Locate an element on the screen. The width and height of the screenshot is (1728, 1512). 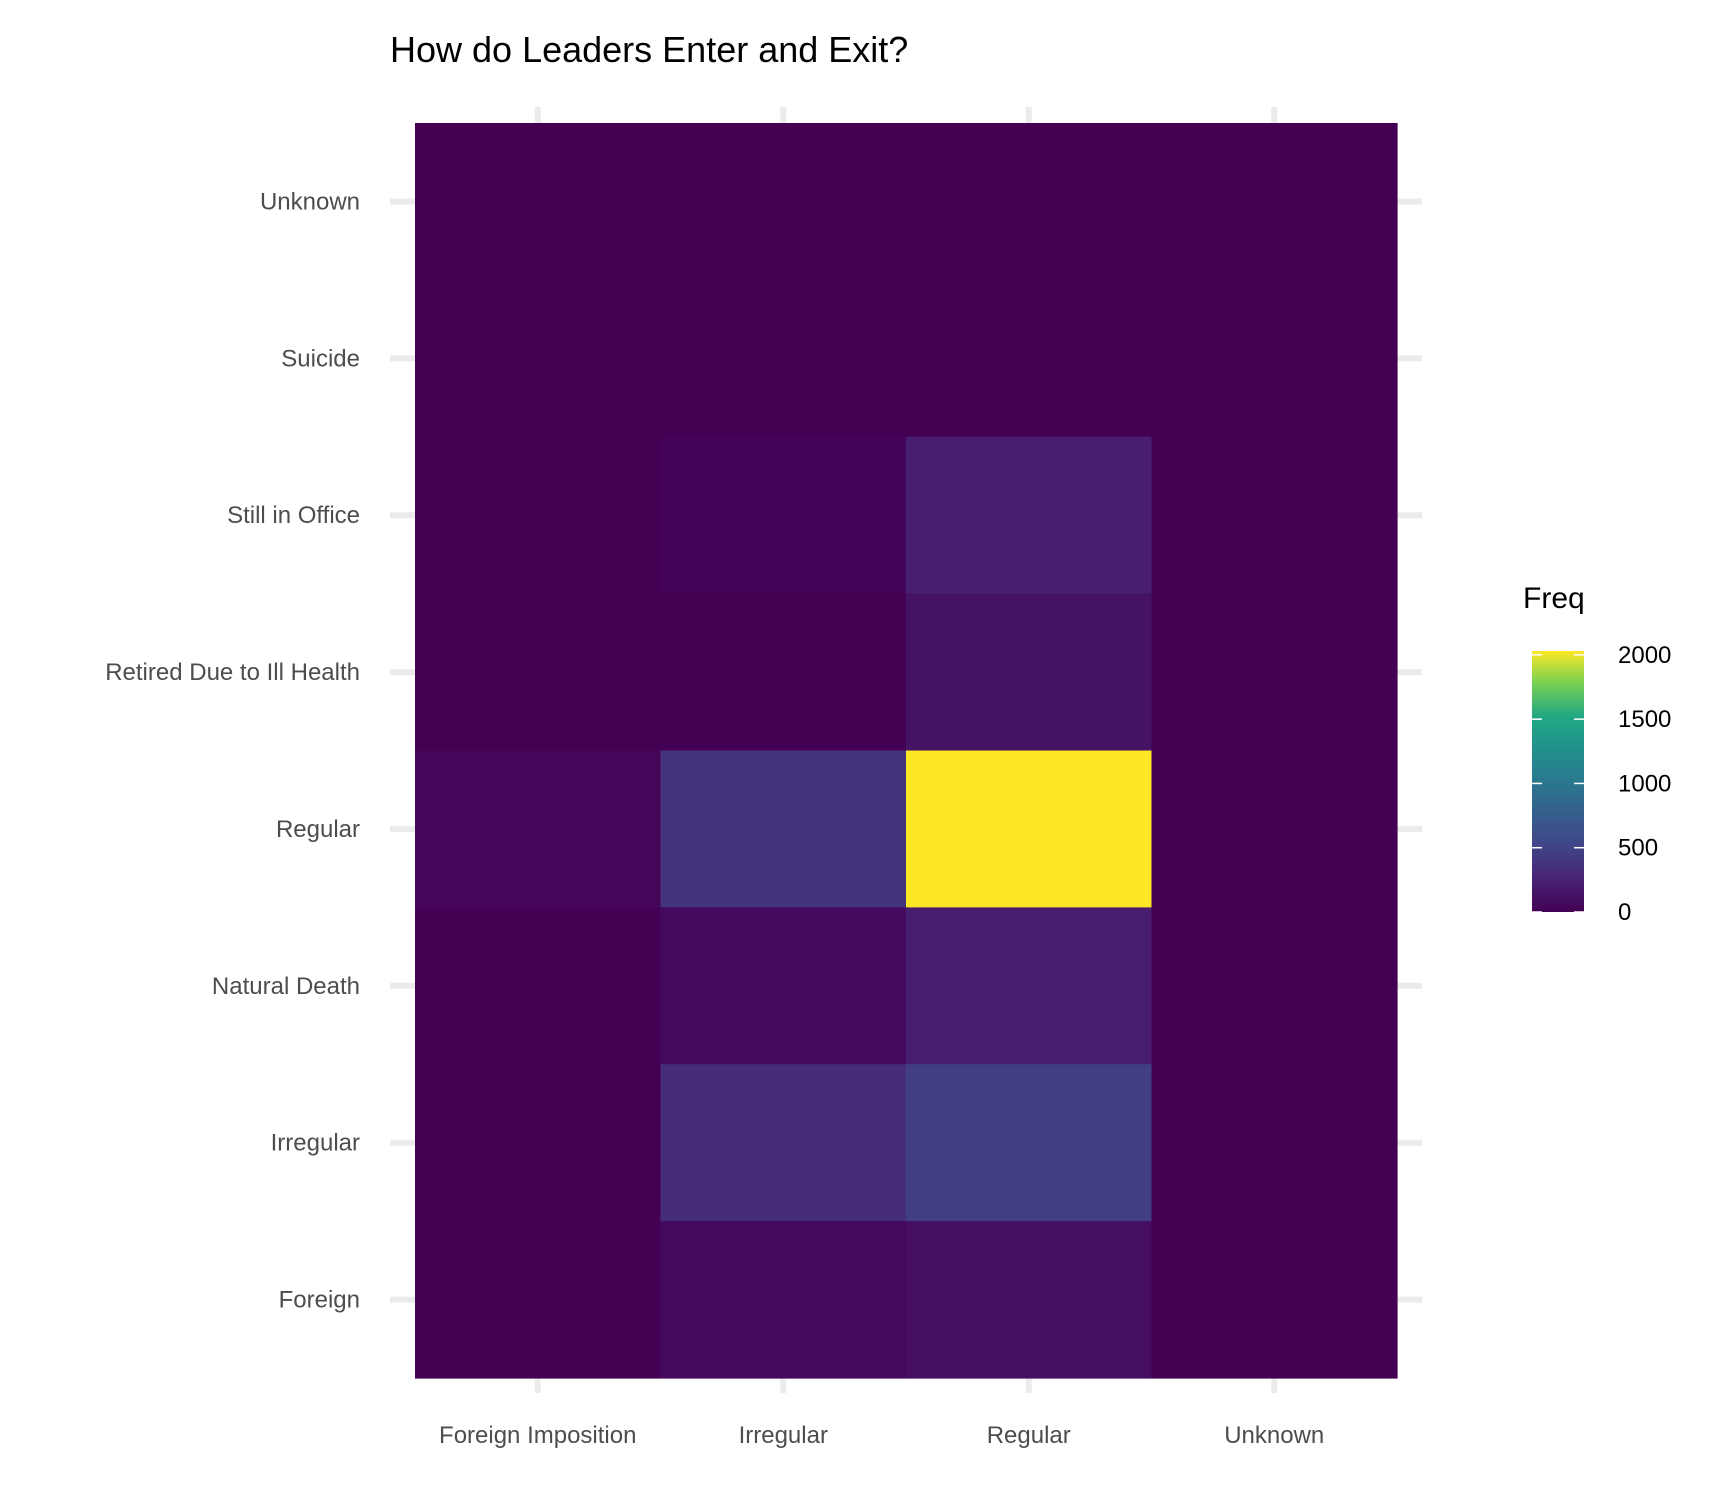
y-tick-label: Foreign is located at coordinates (319, 1300).